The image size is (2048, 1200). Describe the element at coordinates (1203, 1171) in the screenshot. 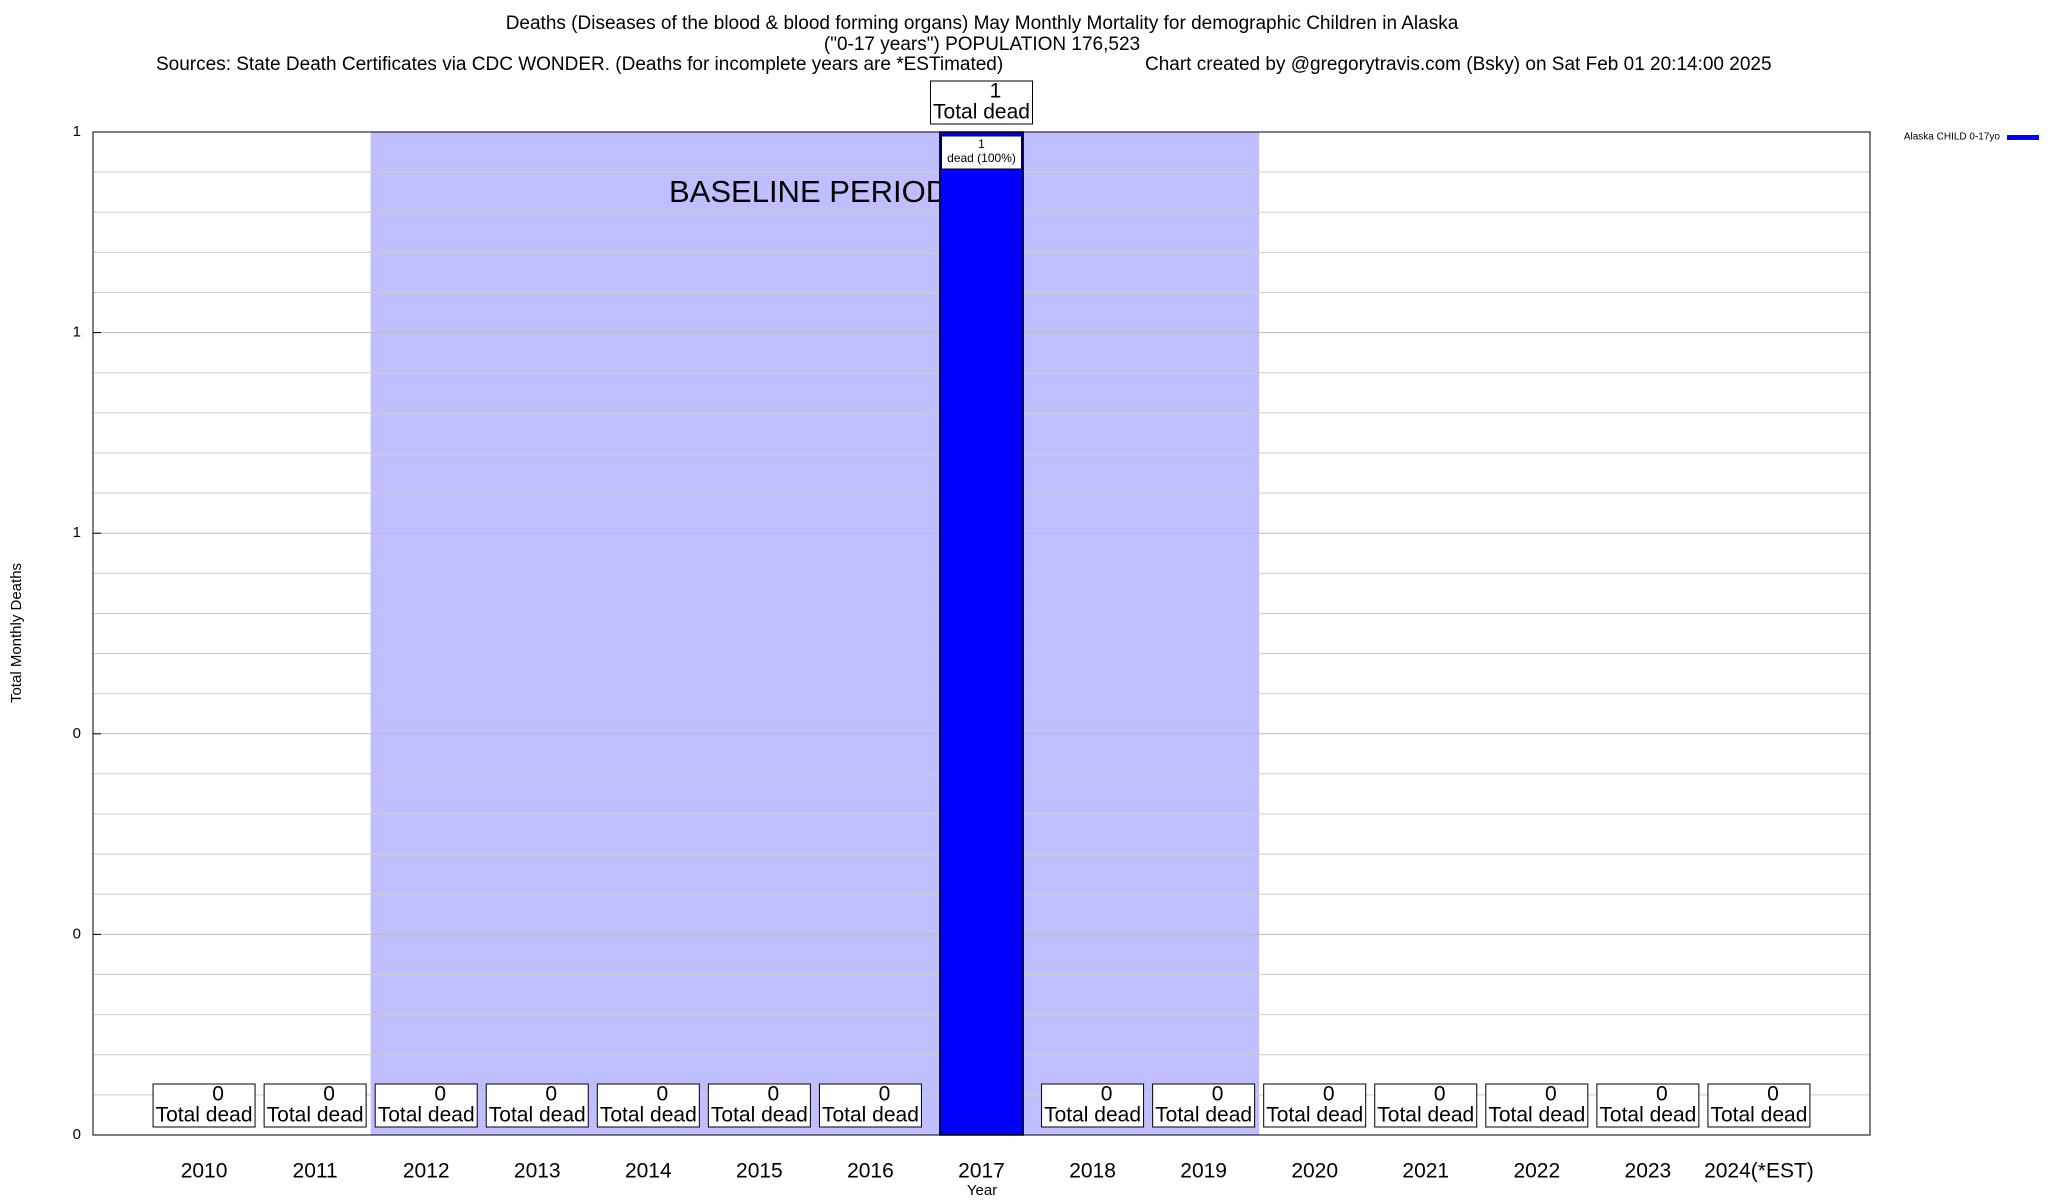

I see `x-tick-label: 2019` at that location.